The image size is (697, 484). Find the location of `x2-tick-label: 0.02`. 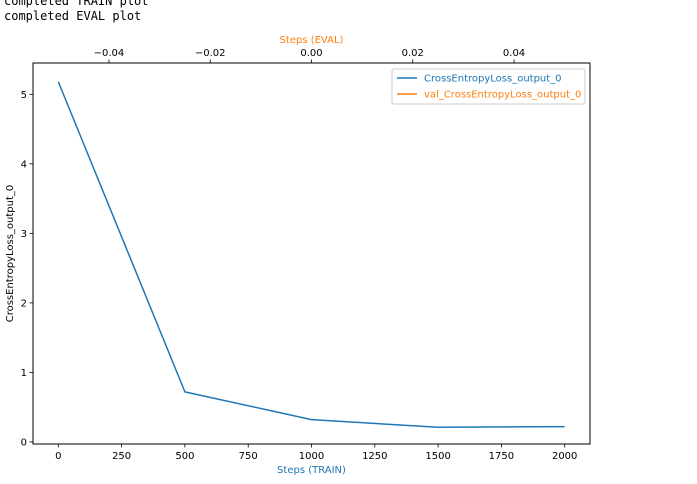

x2-tick-label: 0.02 is located at coordinates (413, 53).